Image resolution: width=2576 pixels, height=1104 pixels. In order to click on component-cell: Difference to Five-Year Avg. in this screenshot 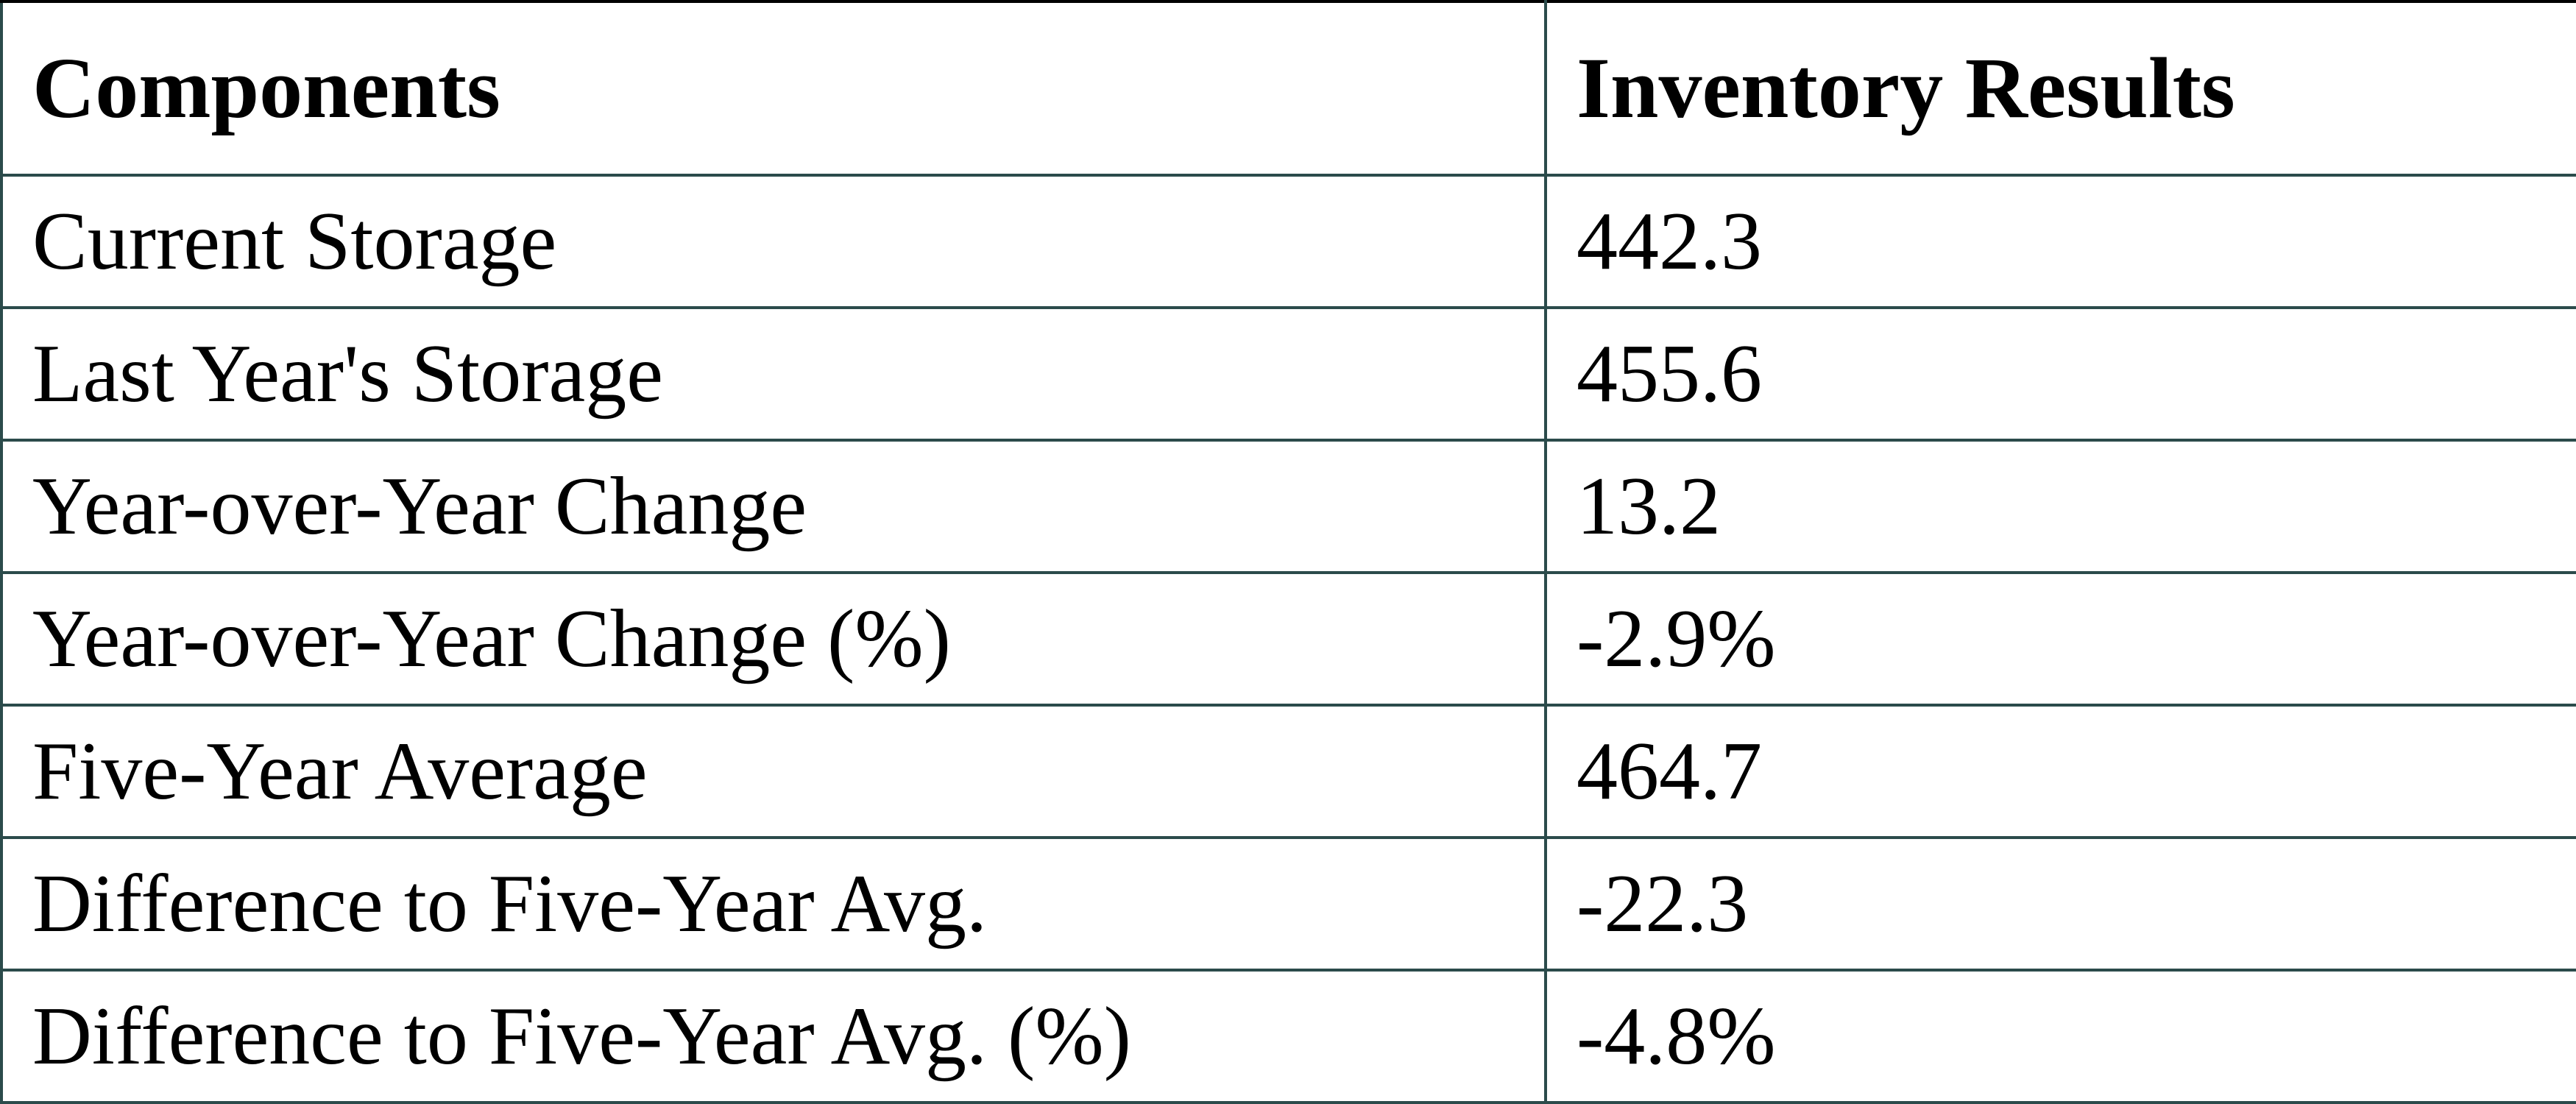, I will do `click(773, 904)`.